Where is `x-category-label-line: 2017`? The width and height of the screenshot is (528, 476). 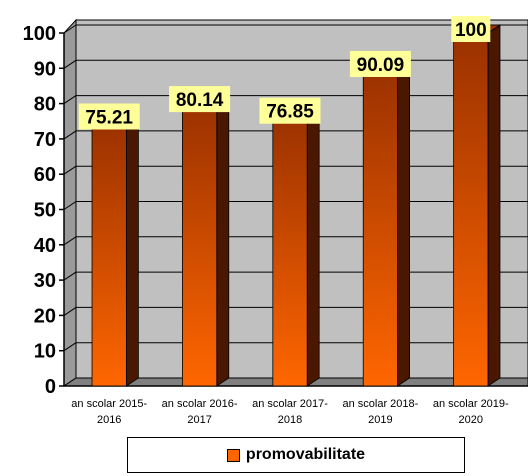
x-category-label-line: 2017 is located at coordinates (199, 420).